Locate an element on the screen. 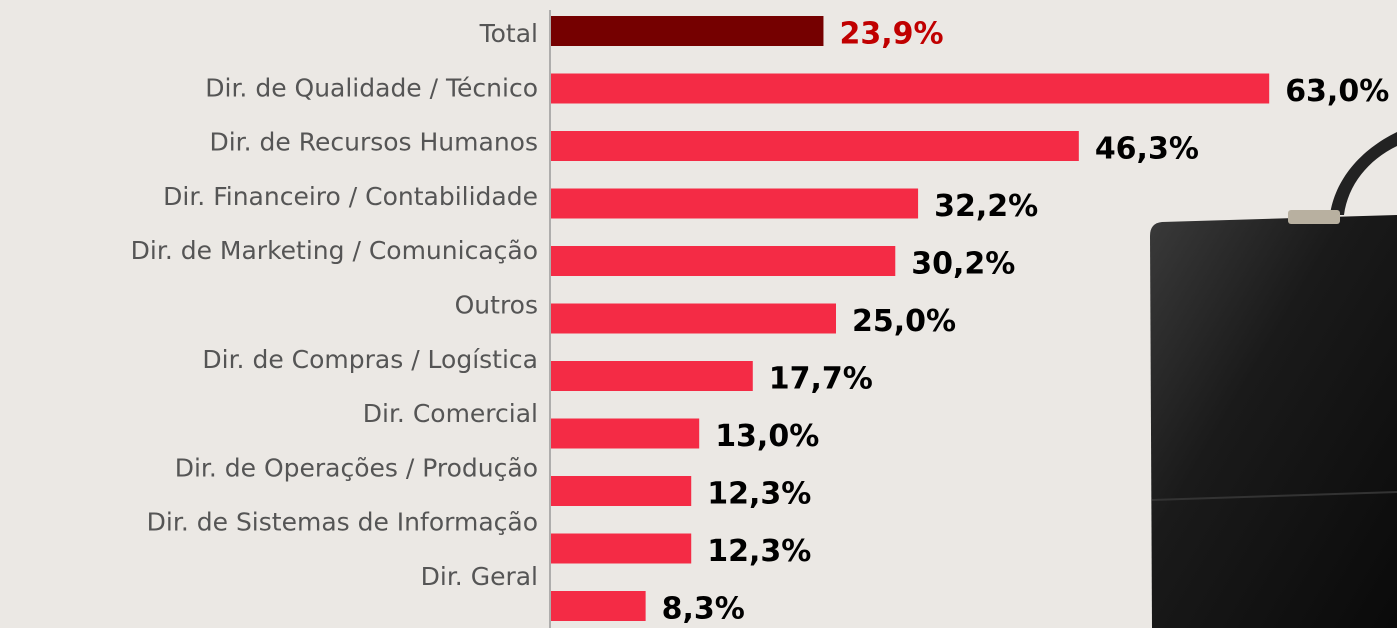  value-label: 46,3% is located at coordinates (1147, 149).